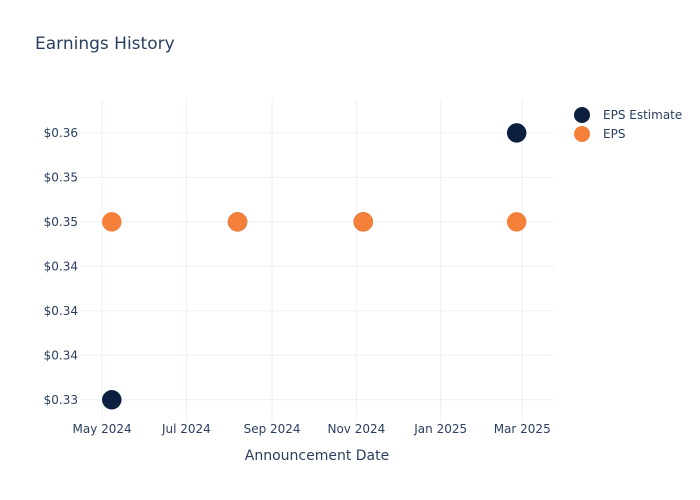 The width and height of the screenshot is (700, 500). What do you see at coordinates (582, 133) in the screenshot?
I see `legend-marker-eps` at bounding box center [582, 133].